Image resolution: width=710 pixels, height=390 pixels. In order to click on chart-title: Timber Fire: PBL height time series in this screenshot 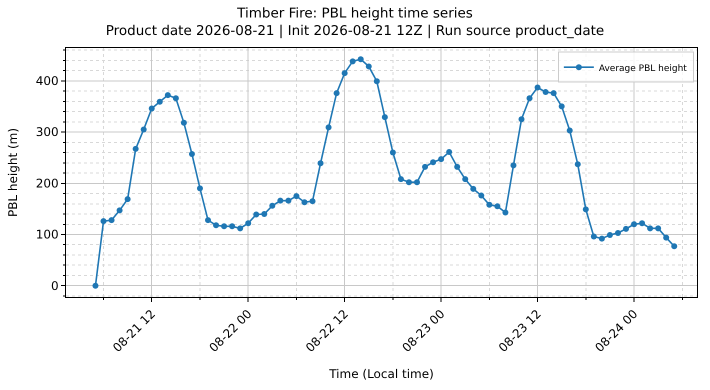, I will do `click(354, 14)`.